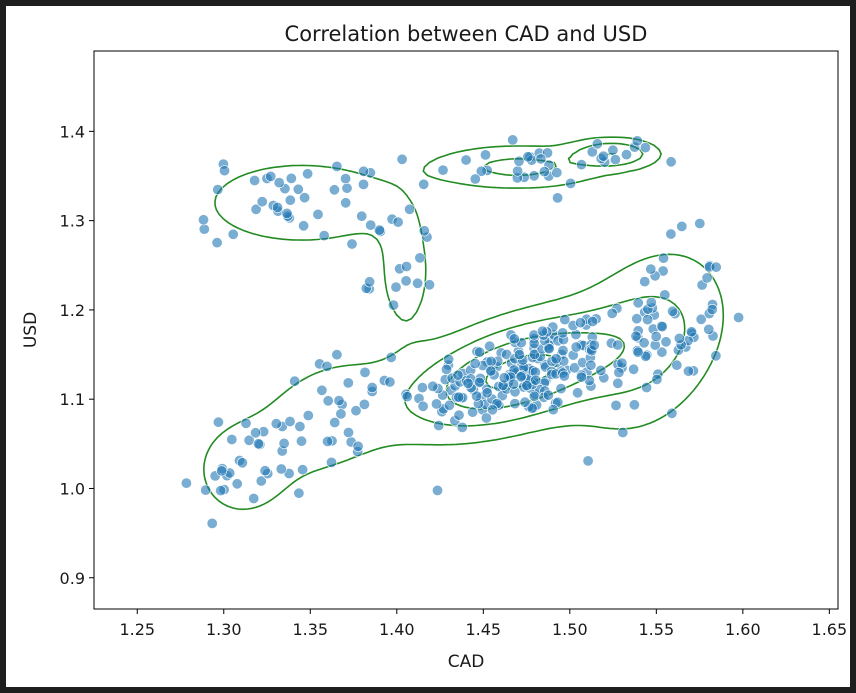  What do you see at coordinates (466, 662) in the screenshot?
I see `x-axis-label: CAD` at bounding box center [466, 662].